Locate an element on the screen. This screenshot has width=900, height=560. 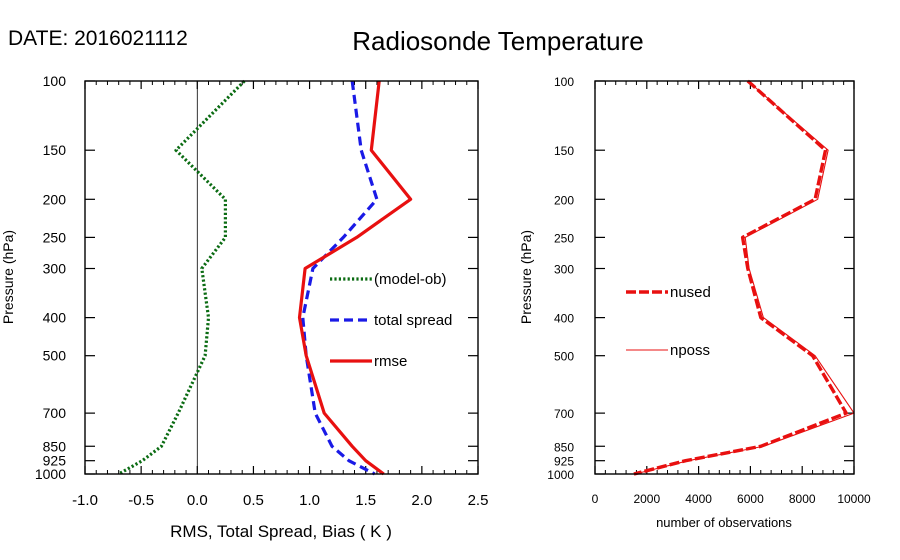
x-tick-label: 0.0 is located at coordinates (197, 500).